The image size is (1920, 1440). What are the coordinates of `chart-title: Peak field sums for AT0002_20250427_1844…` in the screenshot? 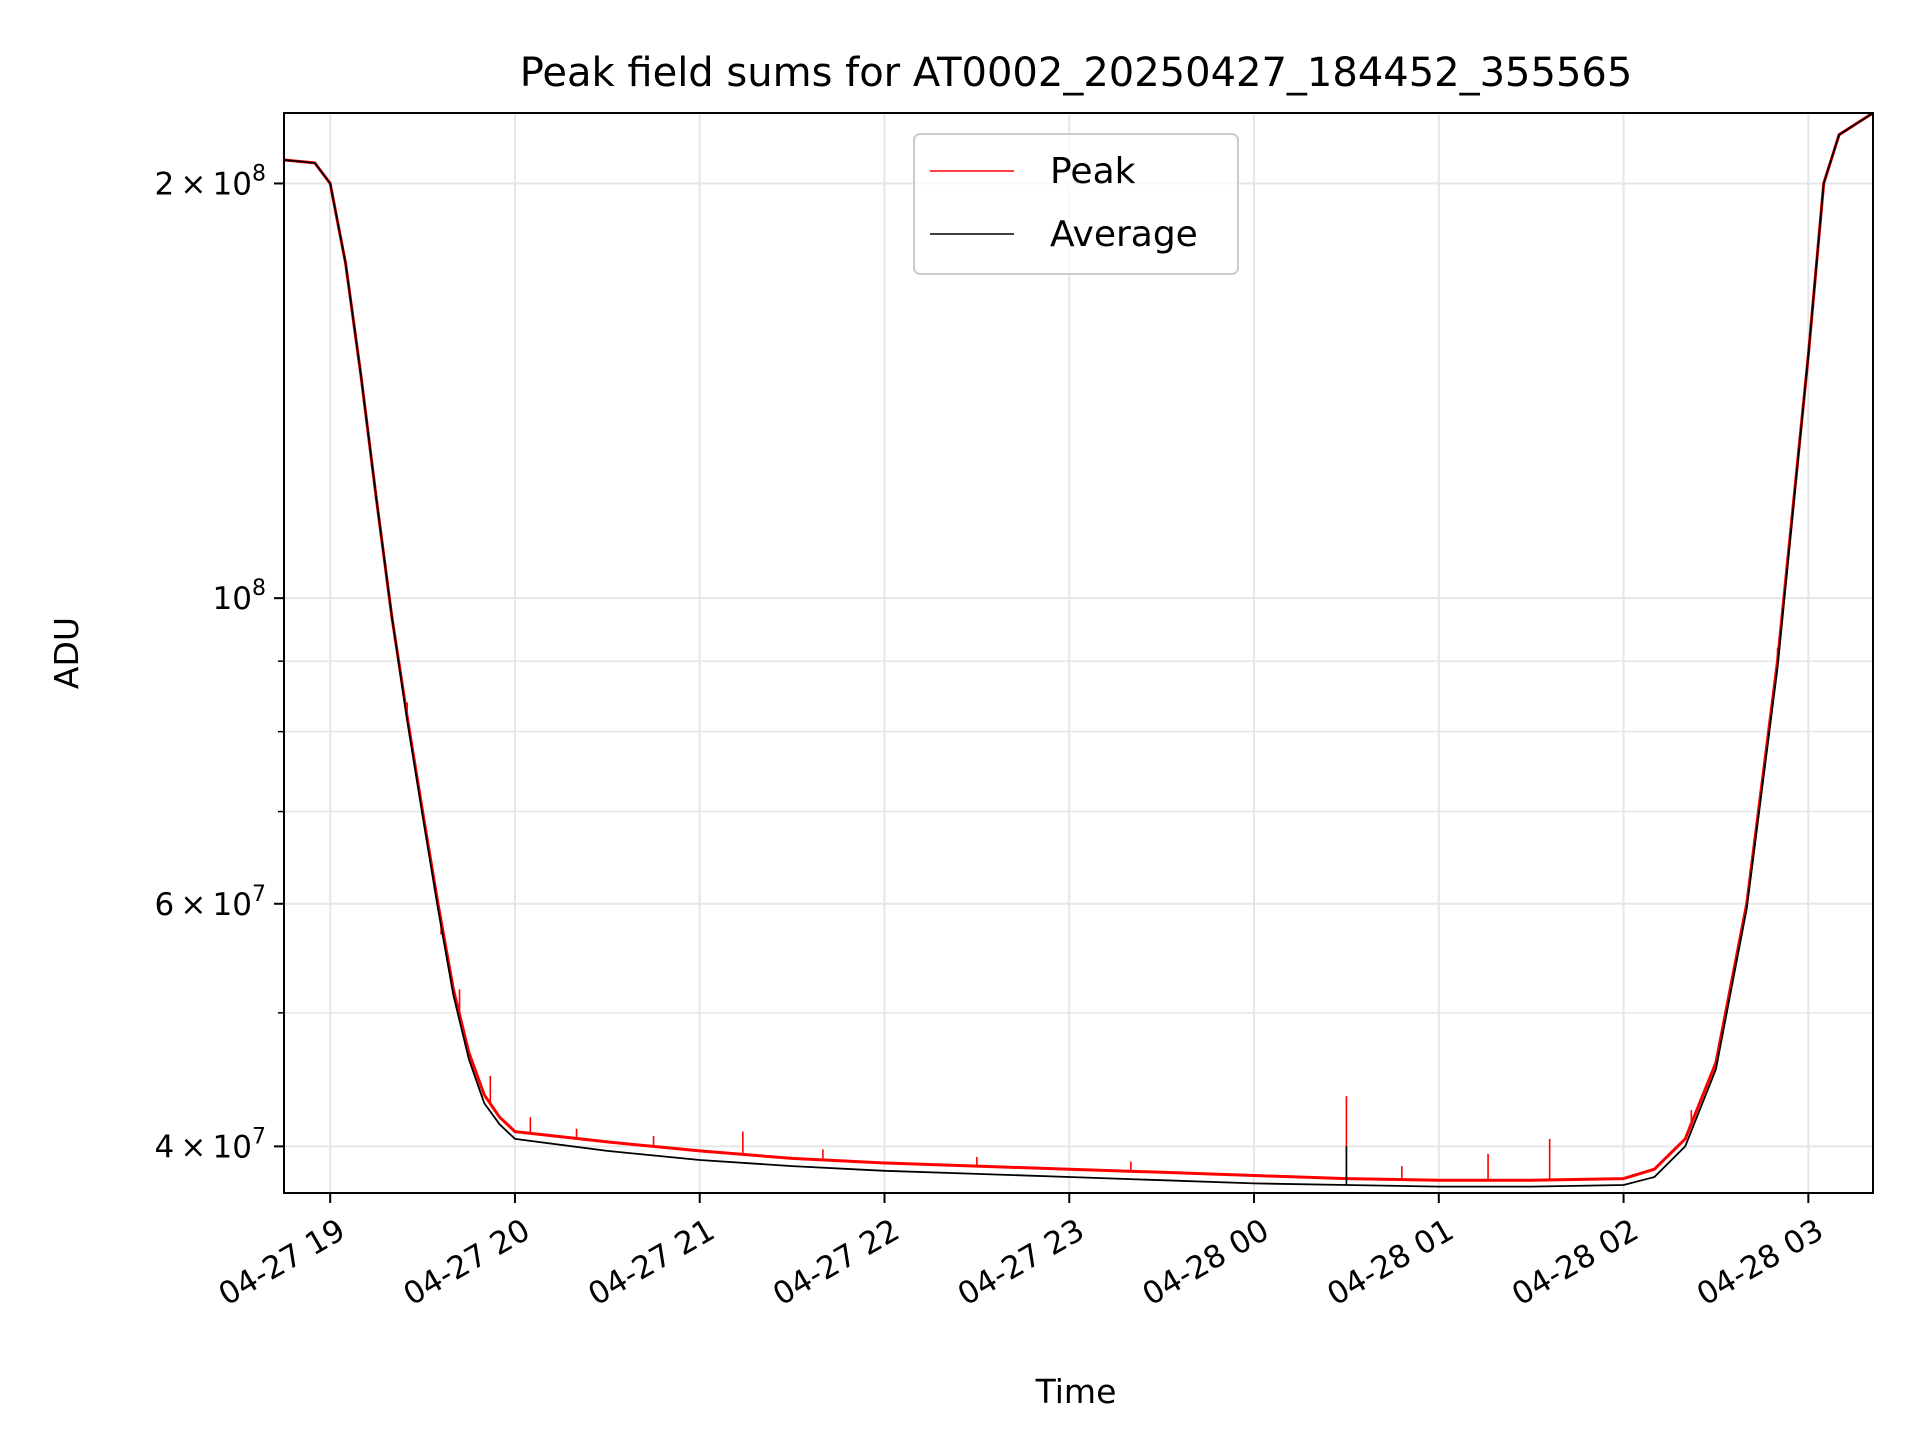 It's located at (1076, 73).